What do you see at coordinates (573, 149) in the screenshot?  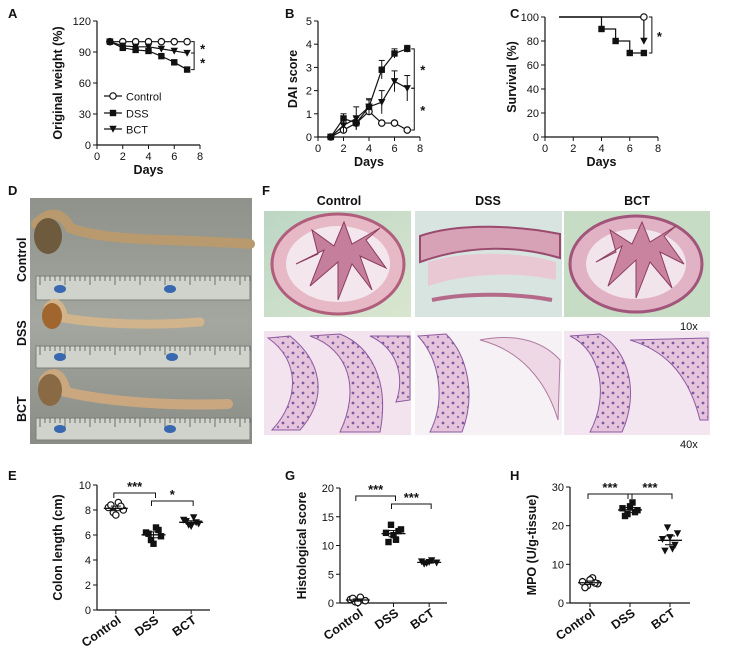 I see `x-tick-label: 2` at bounding box center [573, 149].